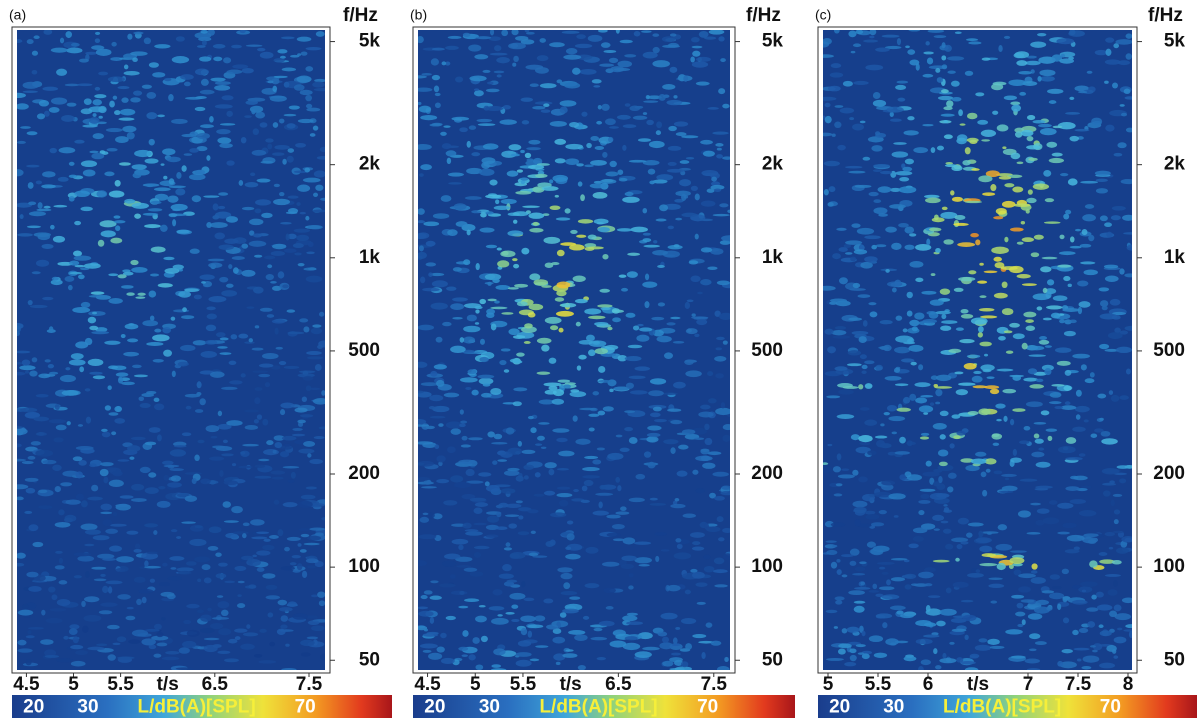  I want to click on x-axis-label: t/s, so click(571, 684).